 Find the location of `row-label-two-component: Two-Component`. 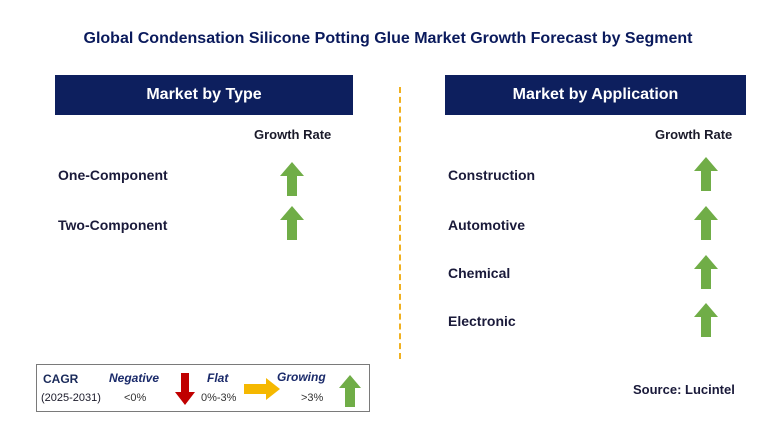

row-label-two-component: Two-Component is located at coordinates (113, 225).